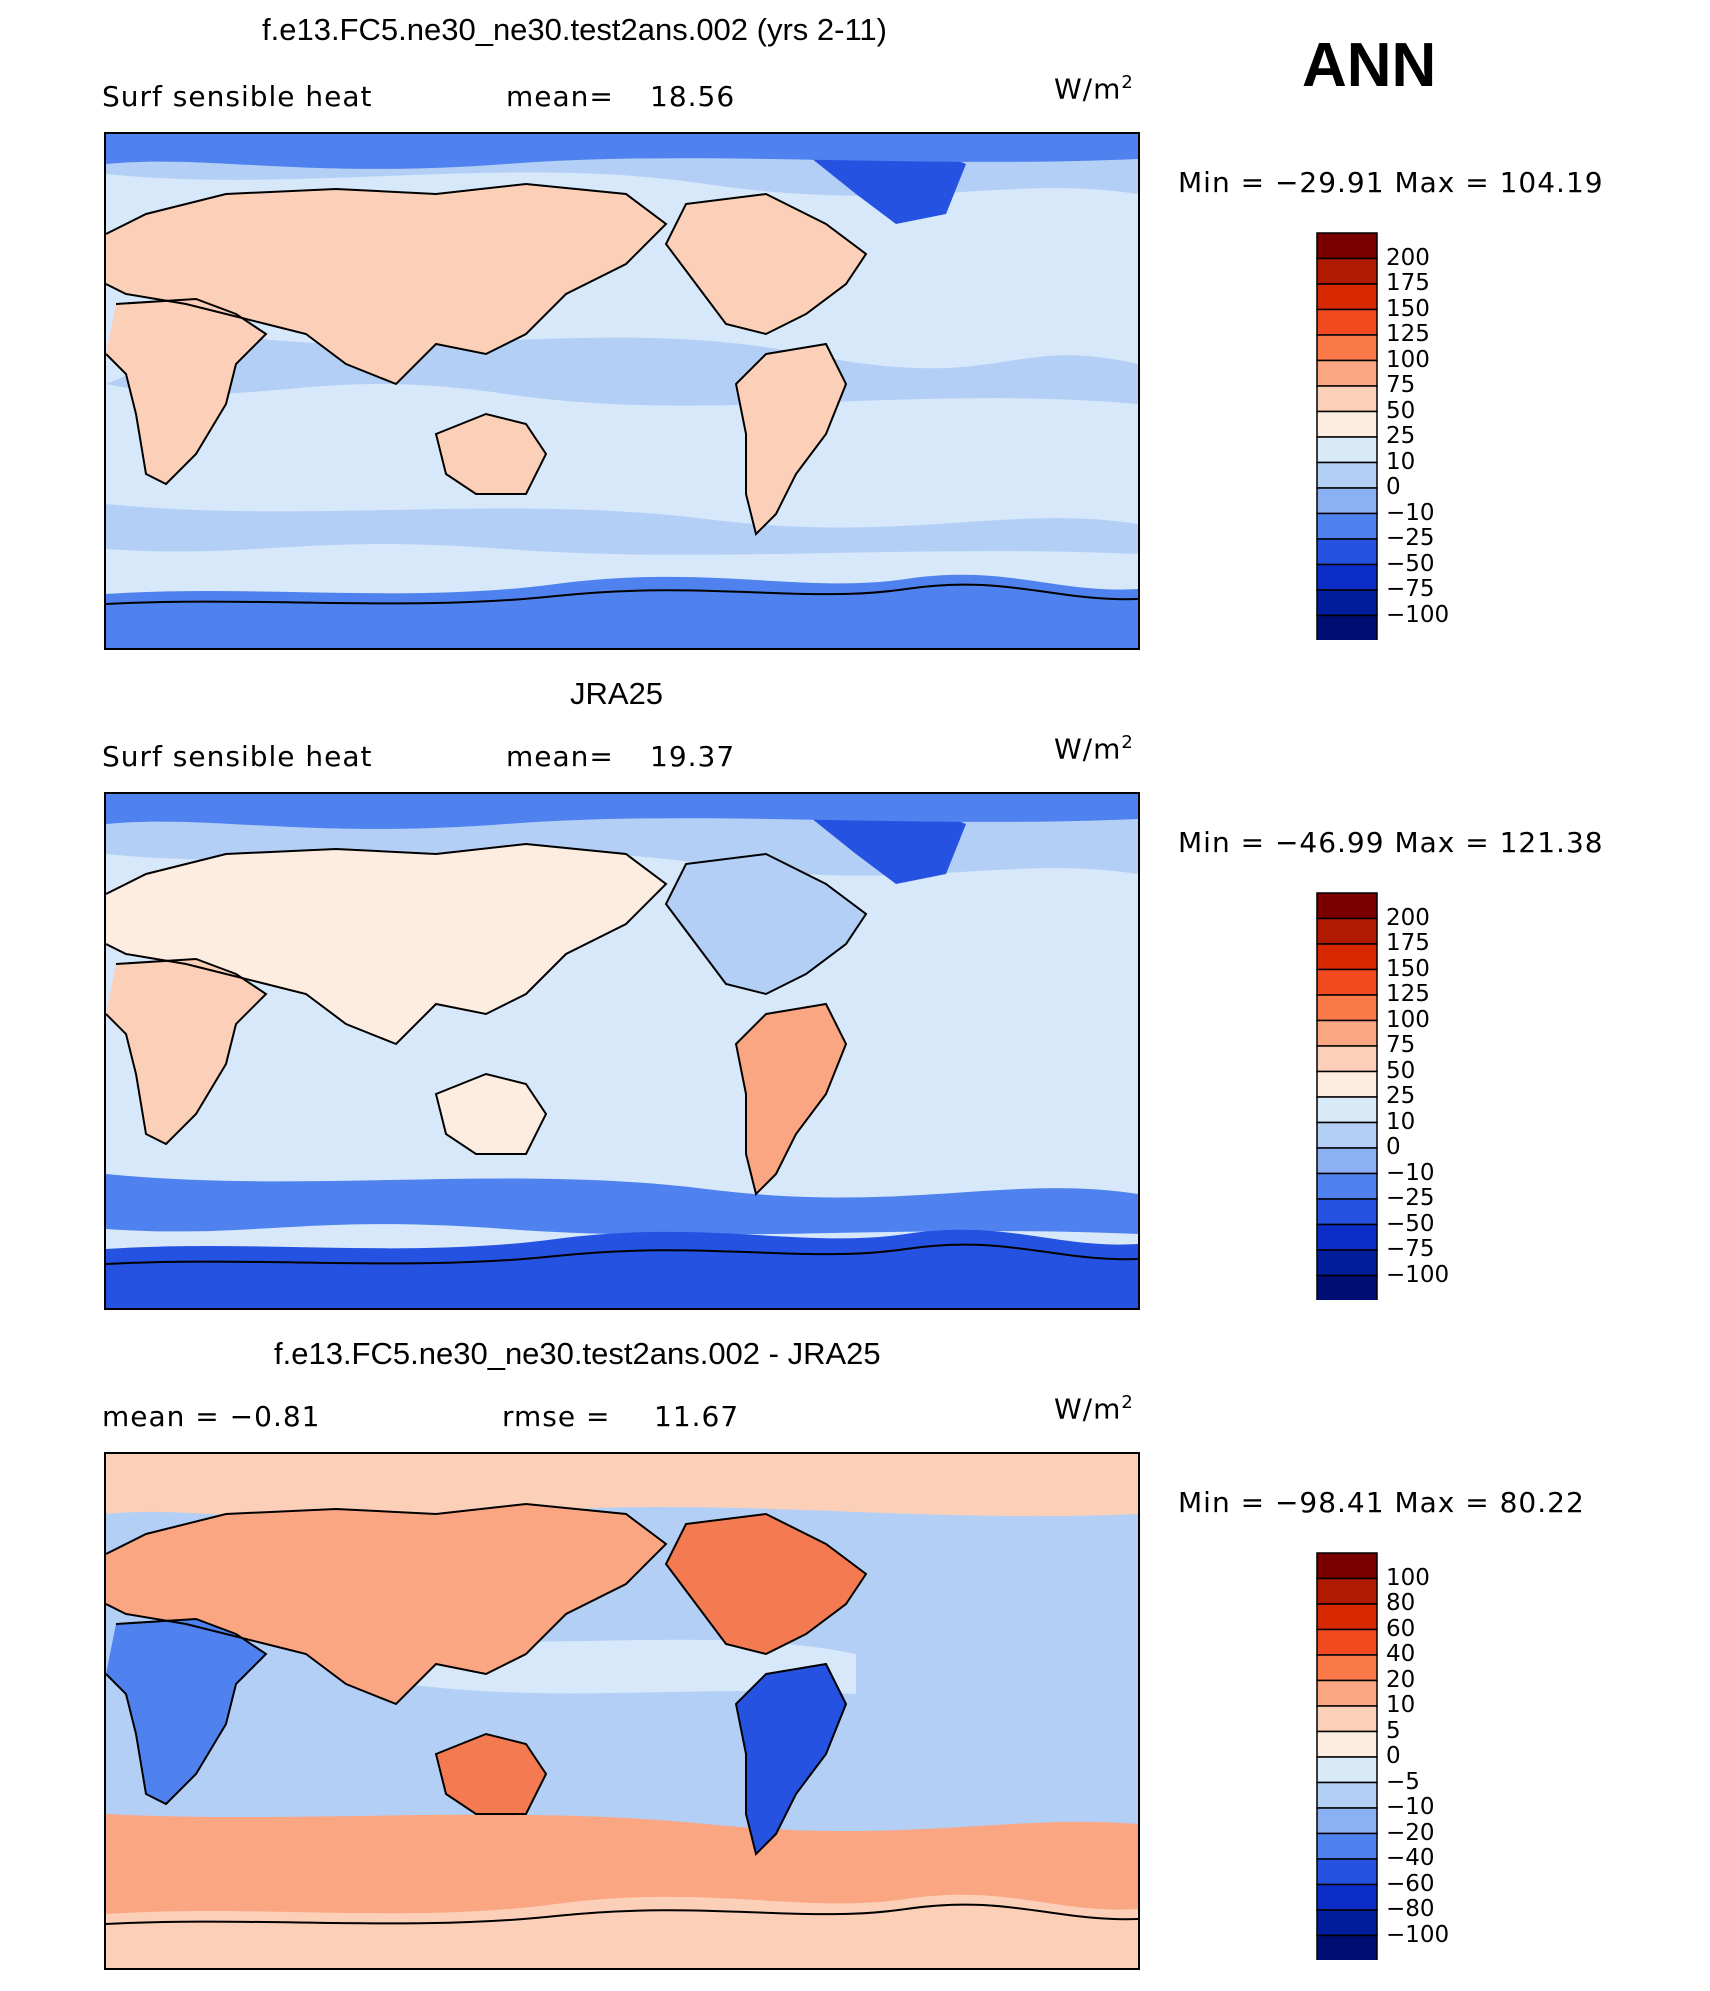 This screenshot has height=1991, width=1710. What do you see at coordinates (766, 924) in the screenshot?
I see `north-america-land` at bounding box center [766, 924].